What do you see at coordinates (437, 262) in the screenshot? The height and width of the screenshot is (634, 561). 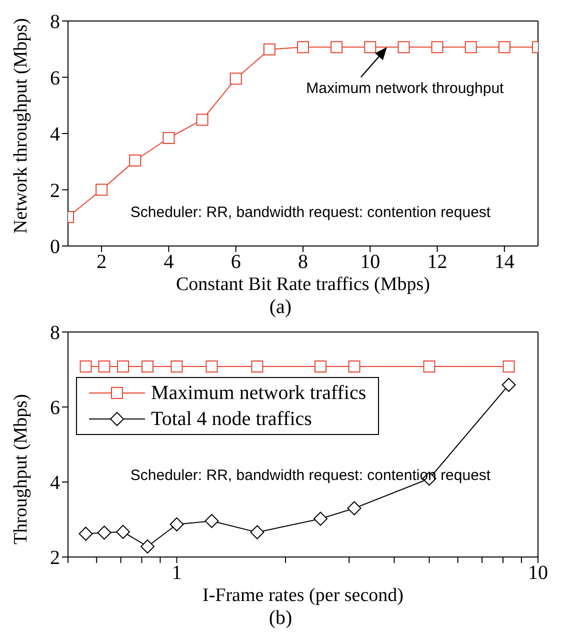 I see `x-tick-label: 12` at bounding box center [437, 262].